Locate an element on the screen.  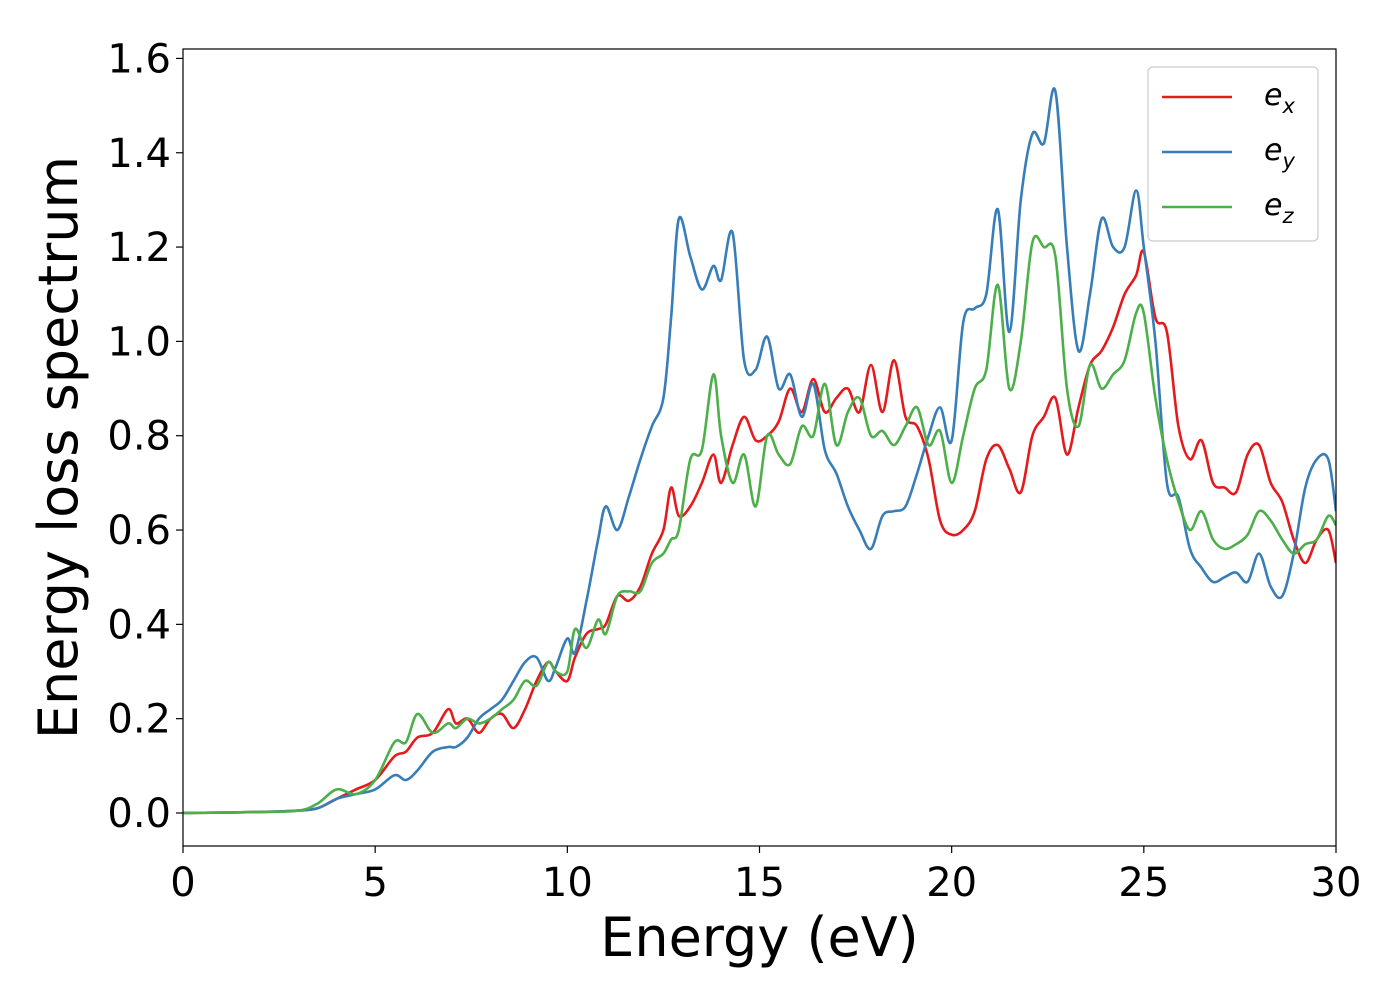
x-tick-label: 25 is located at coordinates (1143, 883).